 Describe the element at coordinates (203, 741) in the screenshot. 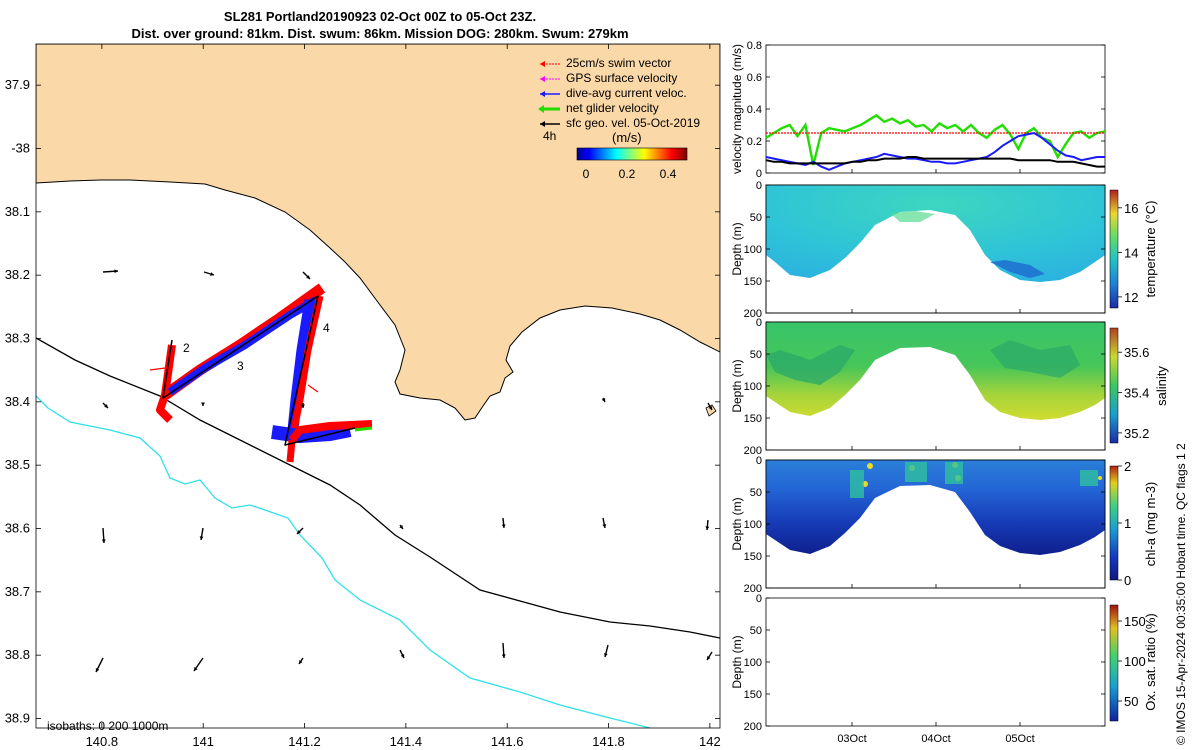

I see `map-xtick-label: 141` at that location.